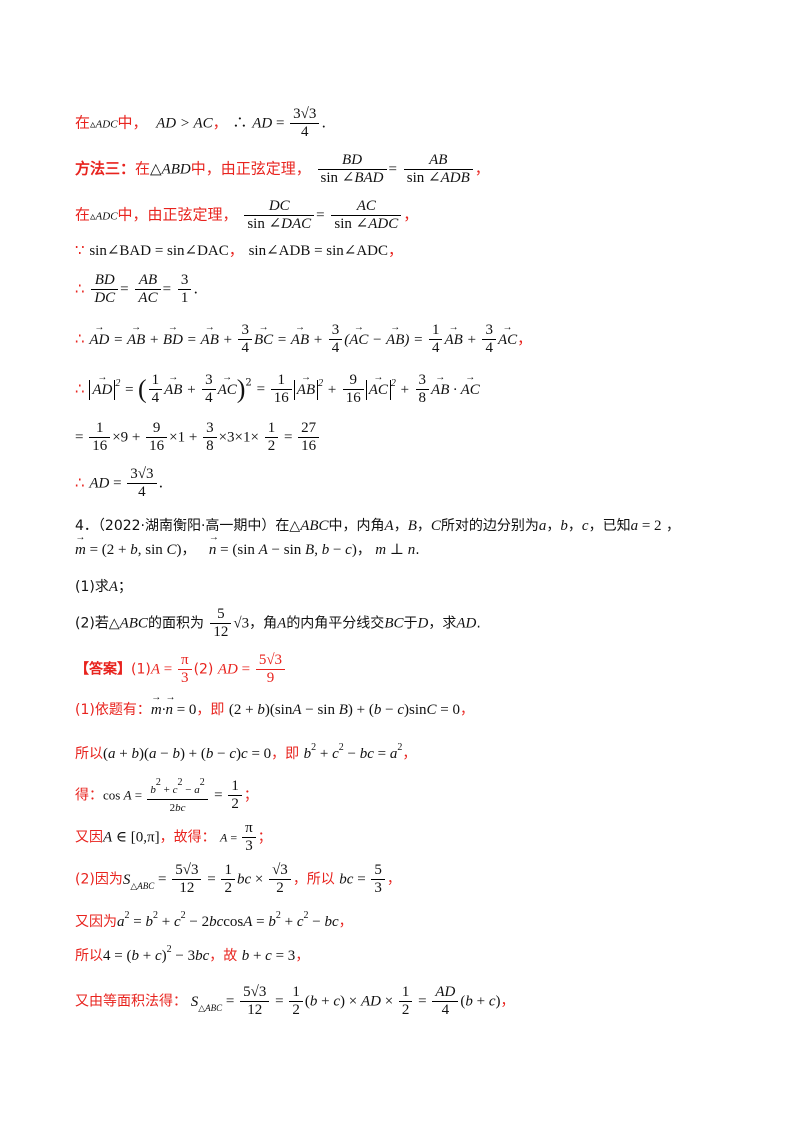 The height and width of the screenshot is (1132, 800). I want to click on solution-4: 又因A ∈ [0,π]，故得： A = π 3；, so click(173, 837).